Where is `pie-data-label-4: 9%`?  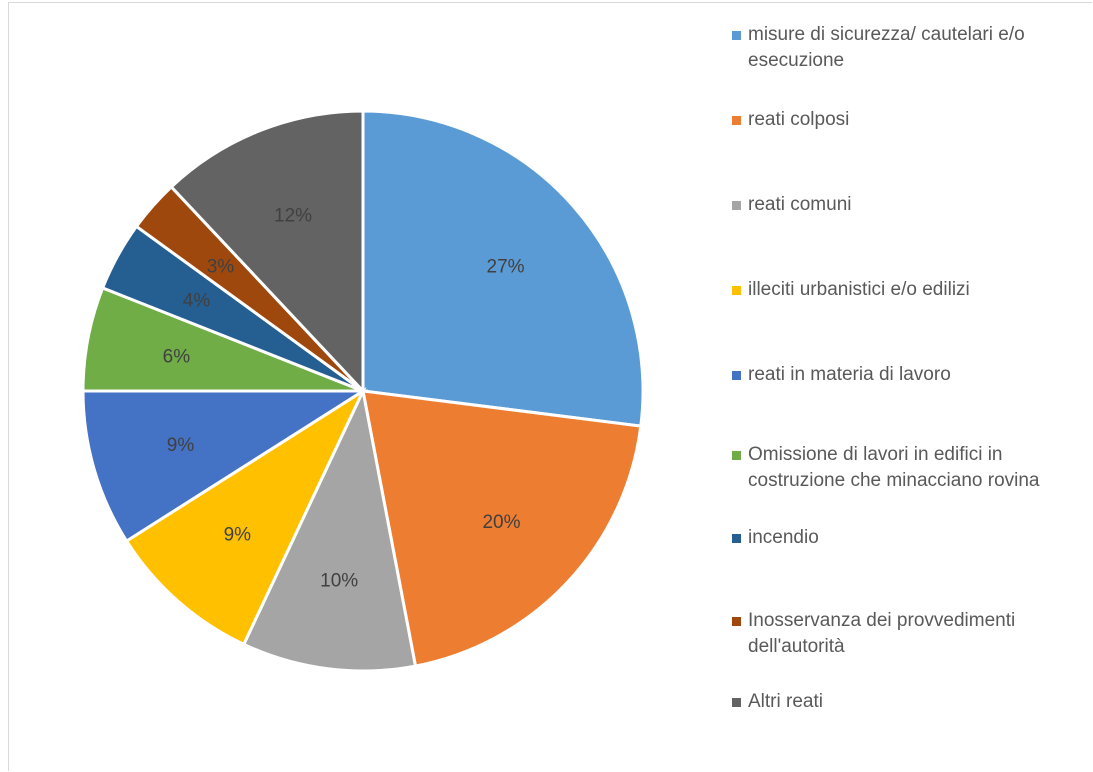 pie-data-label-4: 9% is located at coordinates (238, 535).